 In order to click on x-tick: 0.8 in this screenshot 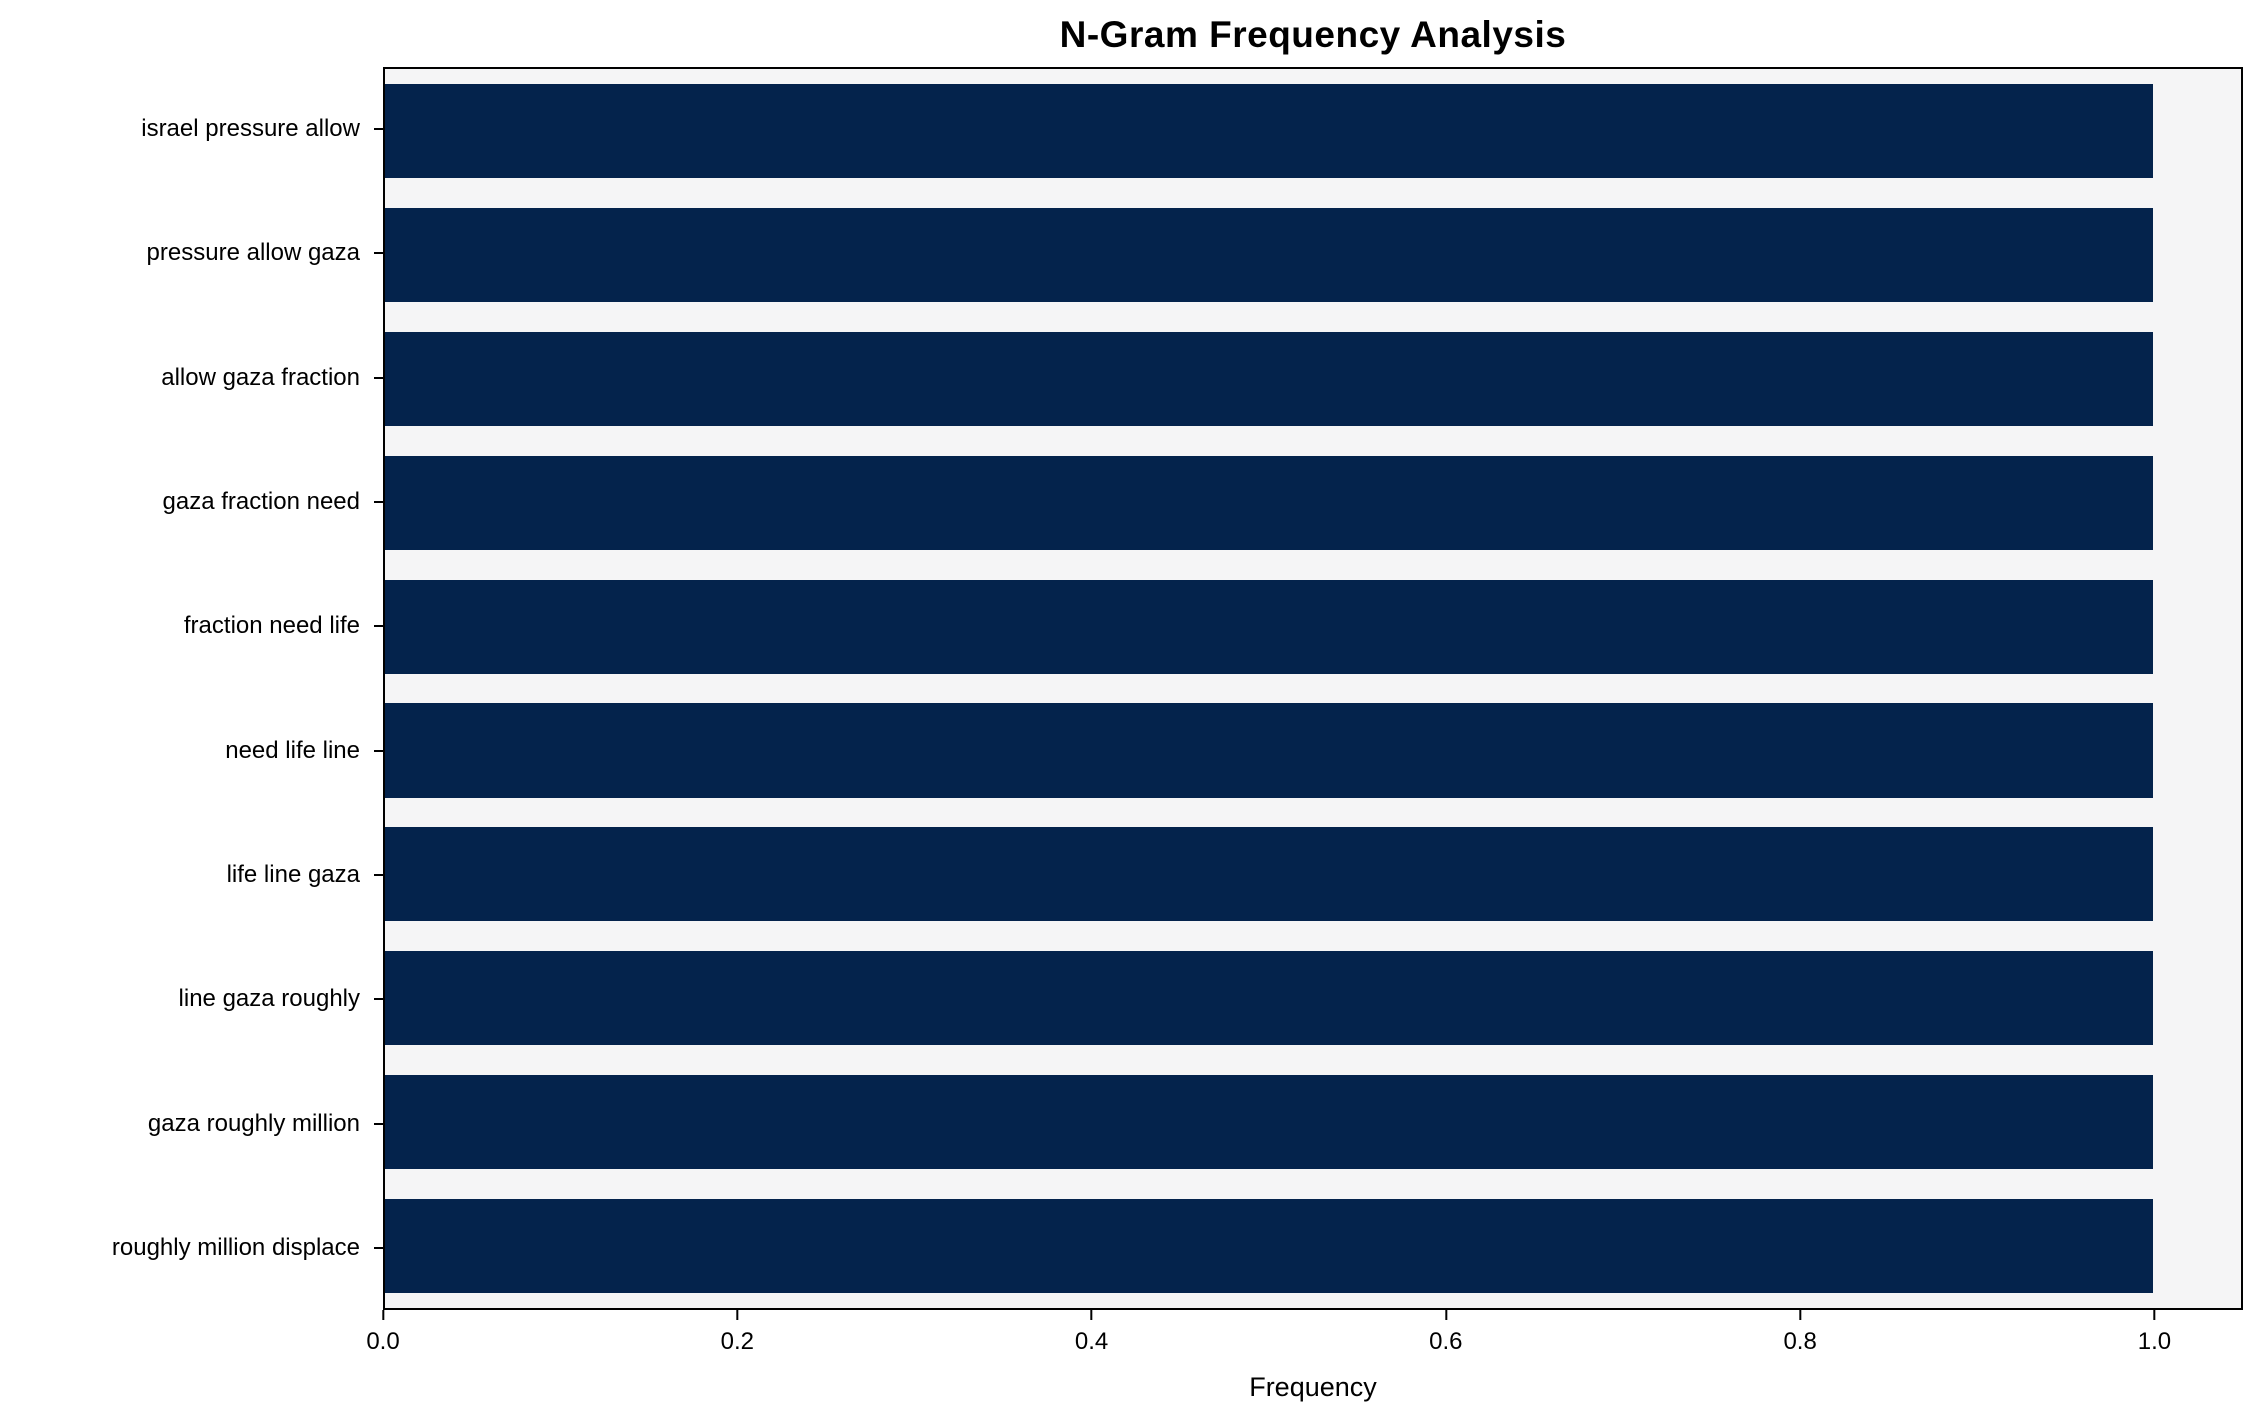, I will do `click(1800, 1333)`.